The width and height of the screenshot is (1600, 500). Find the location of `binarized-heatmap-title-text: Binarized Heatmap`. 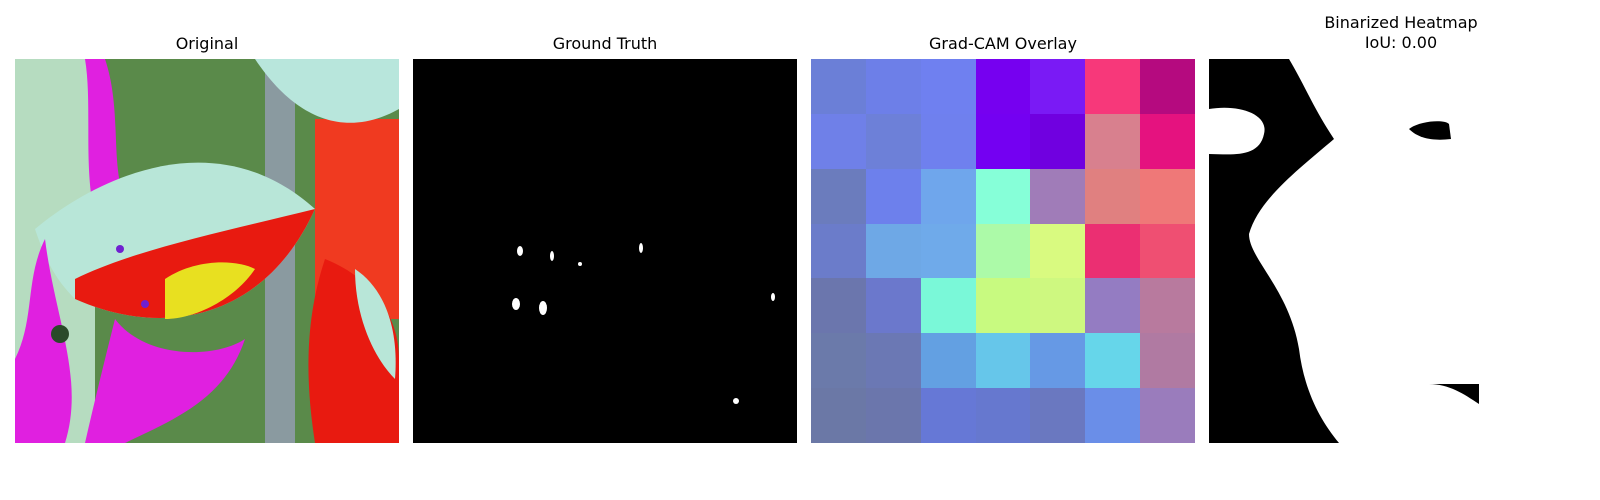

binarized-heatmap-title-text: Binarized Heatmap is located at coordinates (1401, 22).